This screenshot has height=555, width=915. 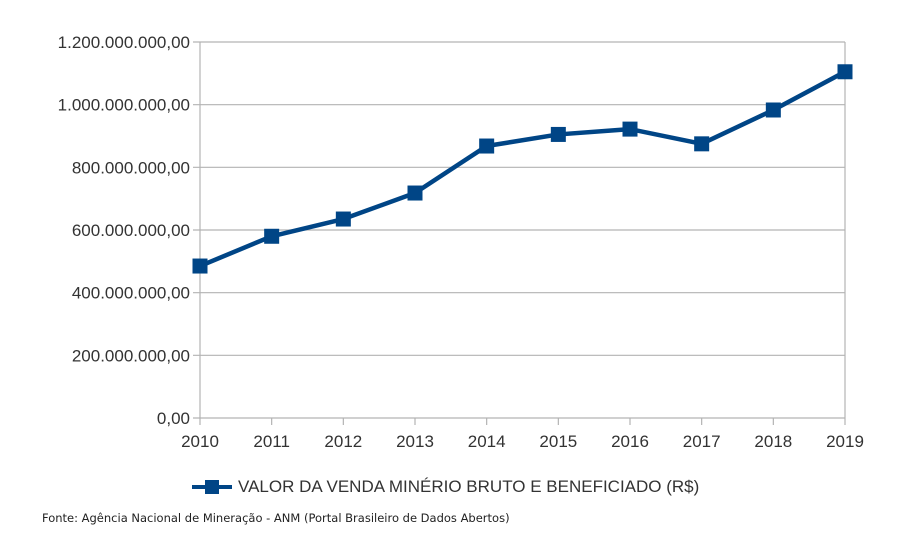 I want to click on x-tick-label: 2017, so click(x=702, y=441).